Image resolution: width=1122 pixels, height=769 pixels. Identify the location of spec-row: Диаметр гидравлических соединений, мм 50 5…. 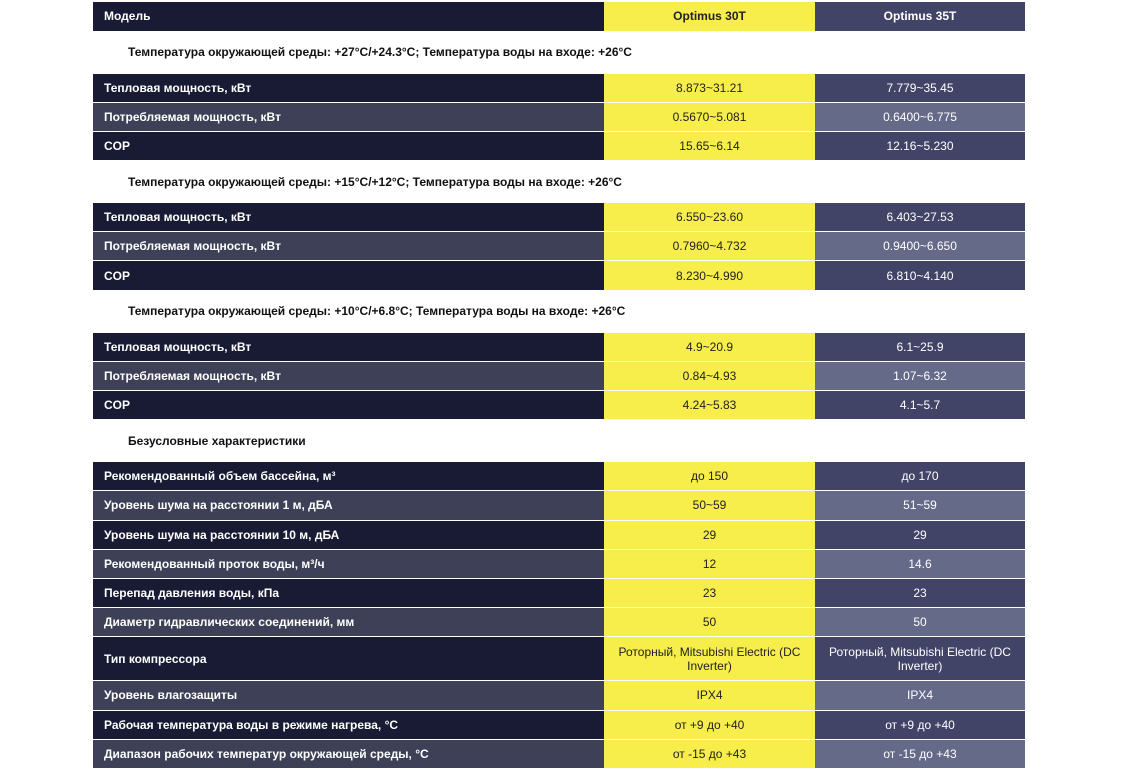
(559, 622).